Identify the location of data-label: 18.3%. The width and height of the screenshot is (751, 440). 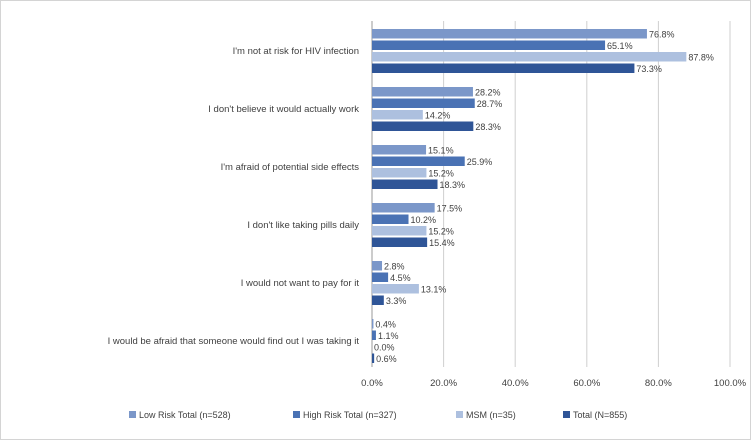
(453, 185).